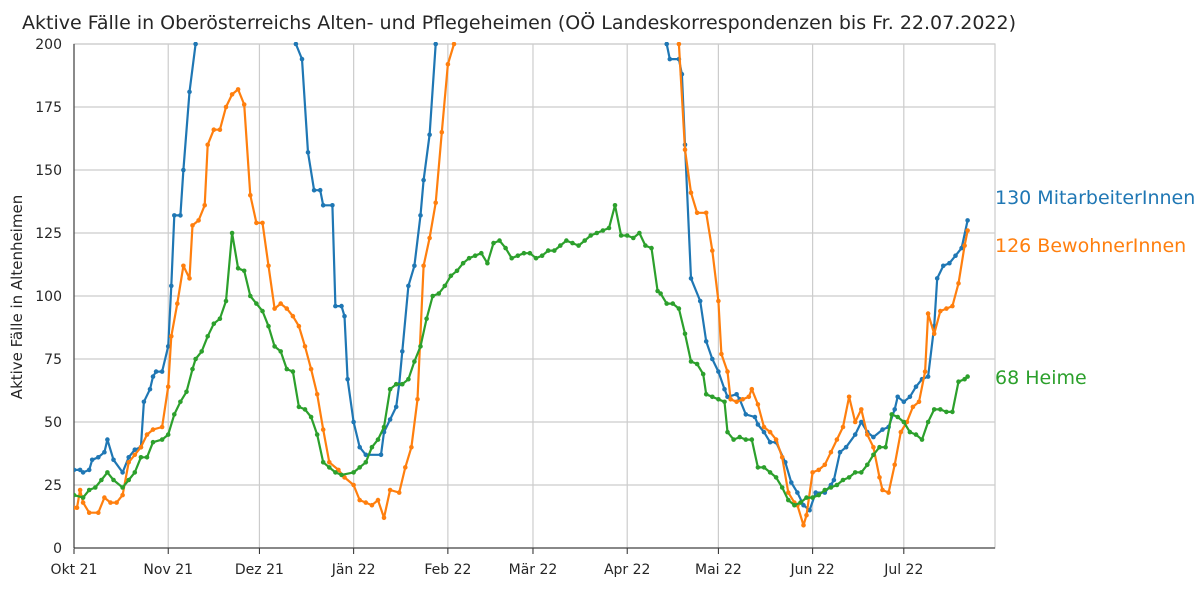  What do you see at coordinates (48, 171) in the screenshot?
I see `y-tick-label: 150` at bounding box center [48, 171].